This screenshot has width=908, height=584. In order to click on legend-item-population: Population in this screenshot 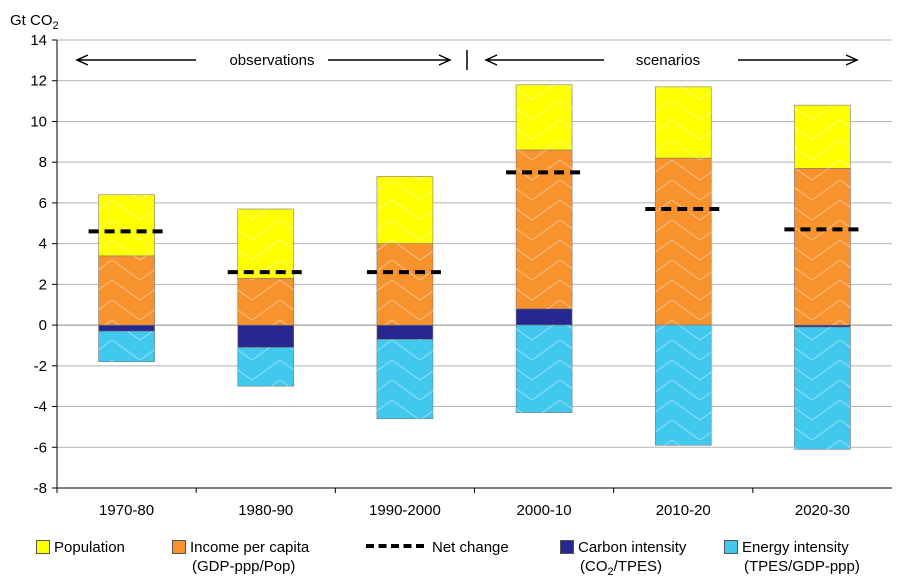, I will do `click(80, 547)`.